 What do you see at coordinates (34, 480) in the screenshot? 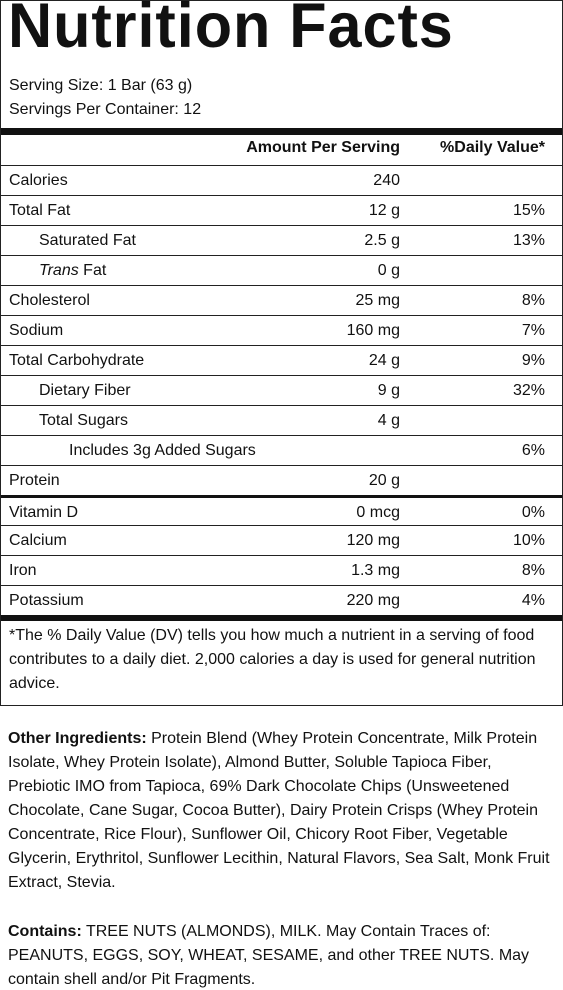
I see `nutrient-name: Protein` at bounding box center [34, 480].